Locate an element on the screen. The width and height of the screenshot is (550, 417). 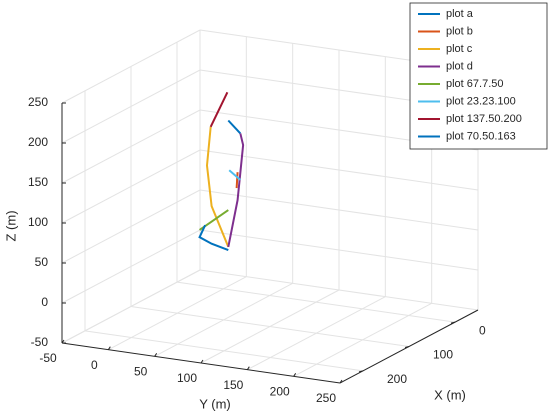
z-tick-label: 150 is located at coordinates (38, 182).